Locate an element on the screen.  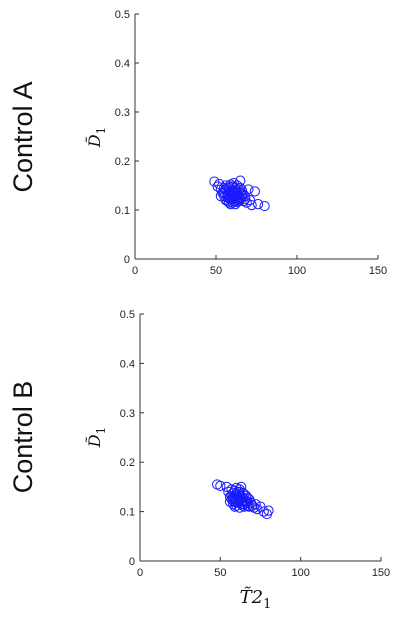
row-label: Control B is located at coordinates (23, 437).